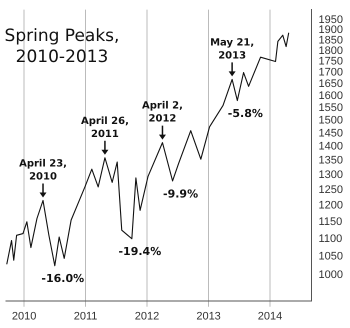 This screenshot has width=350, height=328. I want to click on annotation: April 2, 2012, so click(162, 112).